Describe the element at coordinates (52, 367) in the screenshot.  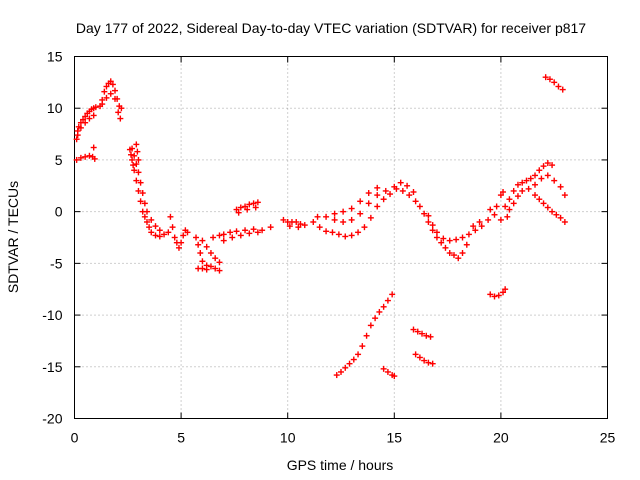
I see `y-tick-label: -15` at that location.